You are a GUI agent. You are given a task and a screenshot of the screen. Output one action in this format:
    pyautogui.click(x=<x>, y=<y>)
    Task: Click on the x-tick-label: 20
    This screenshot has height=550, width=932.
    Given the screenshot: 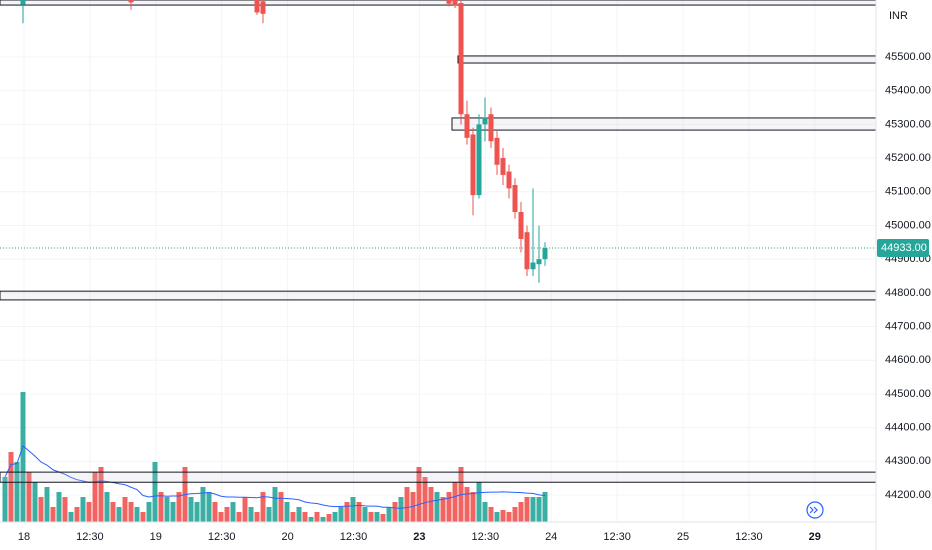 What is the action you would take?
    pyautogui.click(x=287, y=537)
    